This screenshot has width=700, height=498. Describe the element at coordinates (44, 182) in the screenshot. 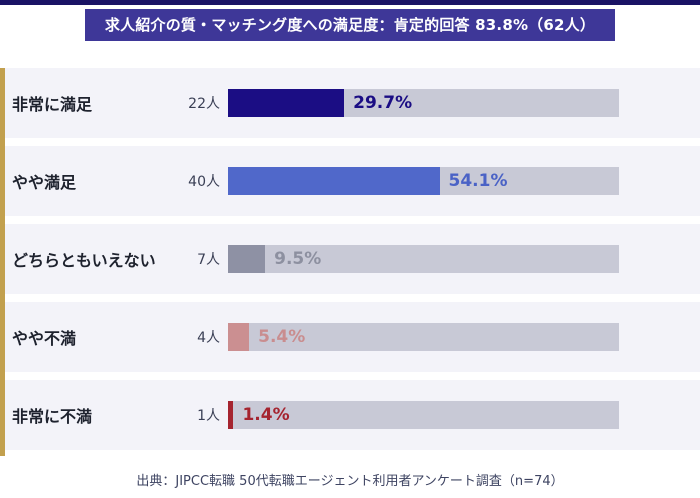

I see `category-label: やや満足` at that location.